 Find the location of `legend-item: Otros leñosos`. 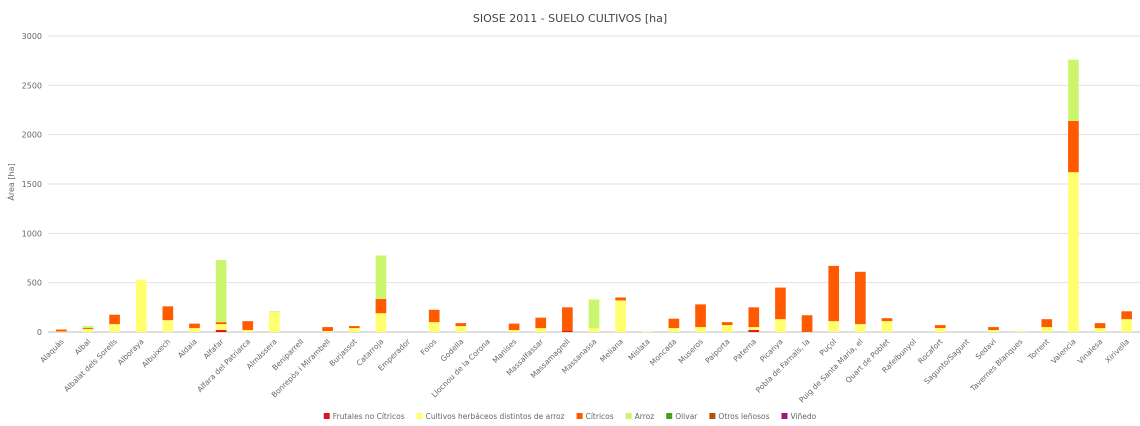

legend-item: Otros leñosos is located at coordinates (739, 416).